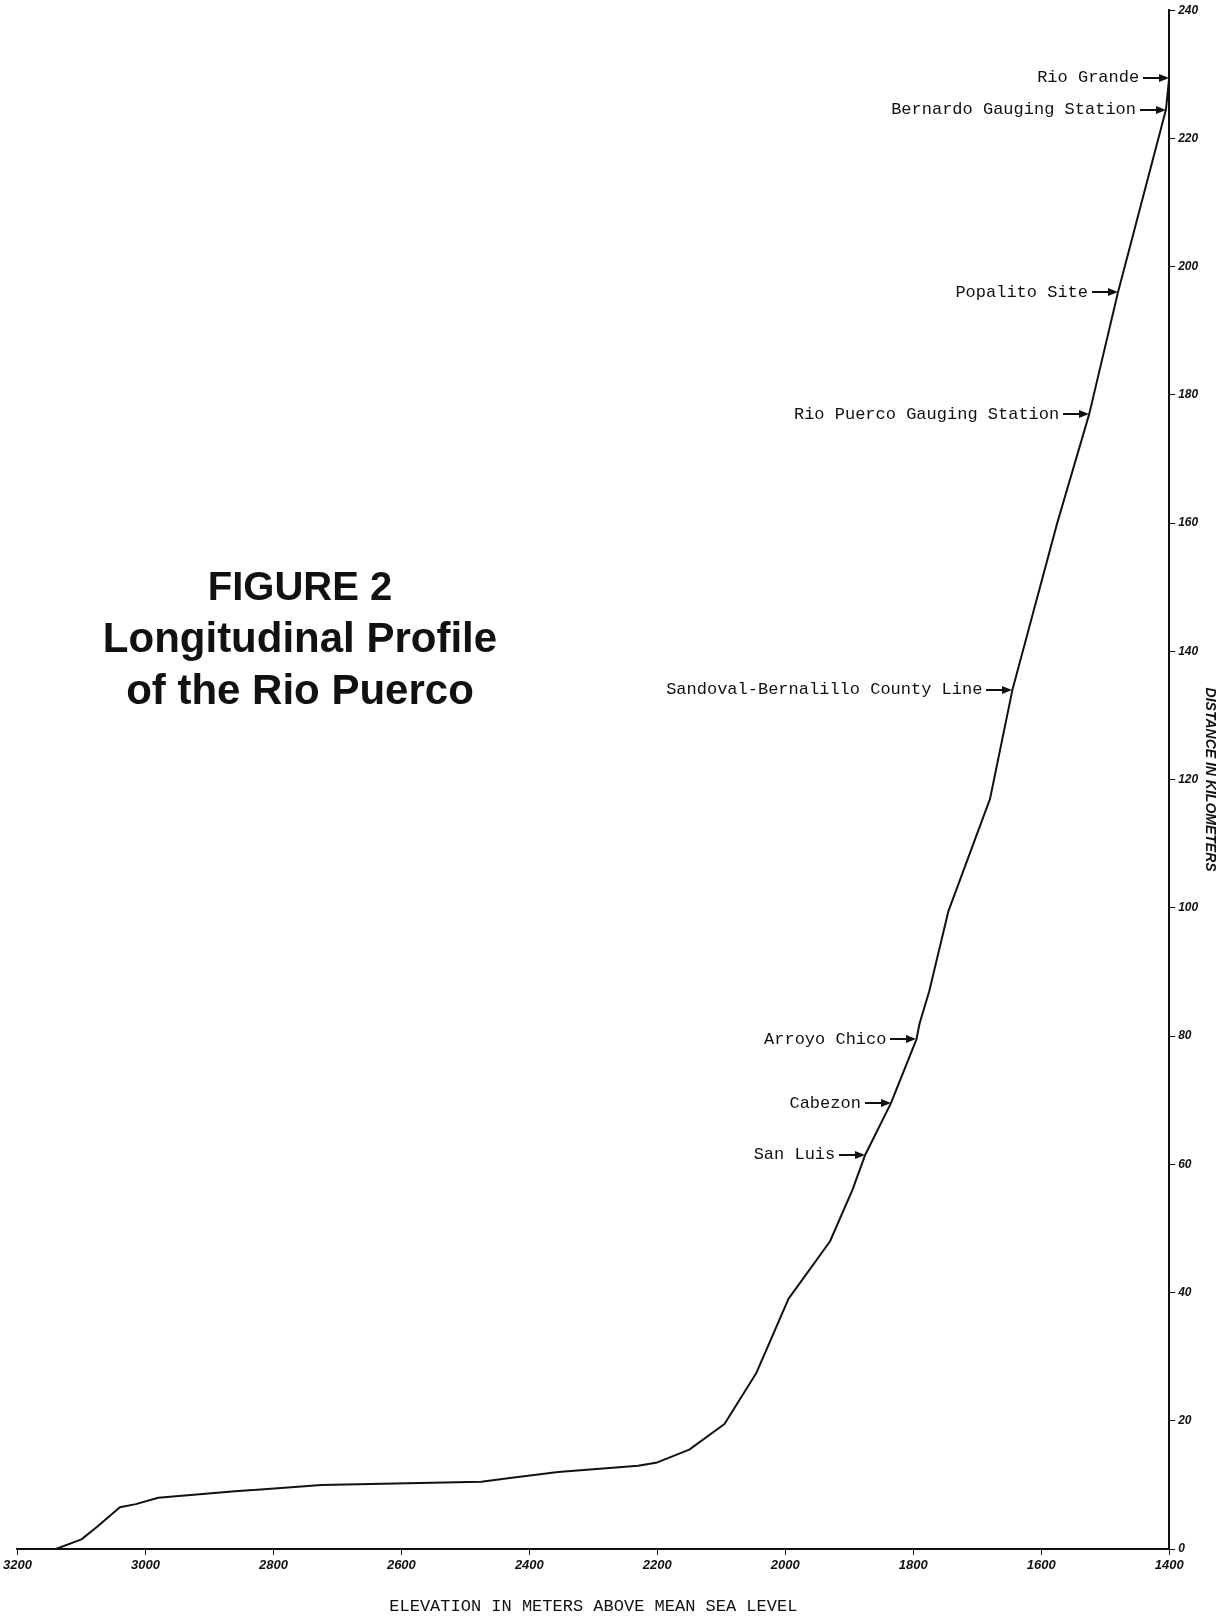 This screenshot has width=1232, height=1623. What do you see at coordinates (657, 1565) in the screenshot?
I see `x-tick-label: 2200` at bounding box center [657, 1565].